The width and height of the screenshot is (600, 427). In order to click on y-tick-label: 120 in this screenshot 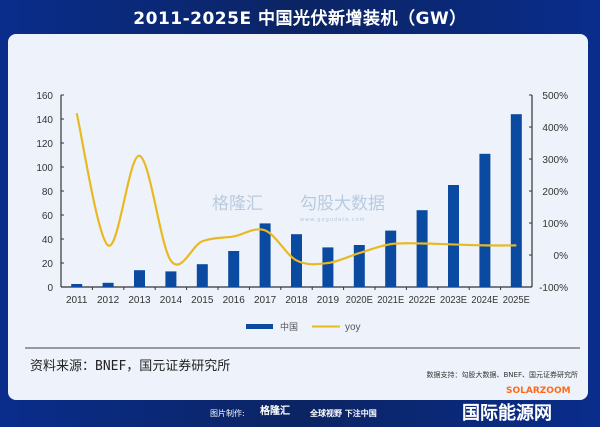, I will do `click(44, 144)`.